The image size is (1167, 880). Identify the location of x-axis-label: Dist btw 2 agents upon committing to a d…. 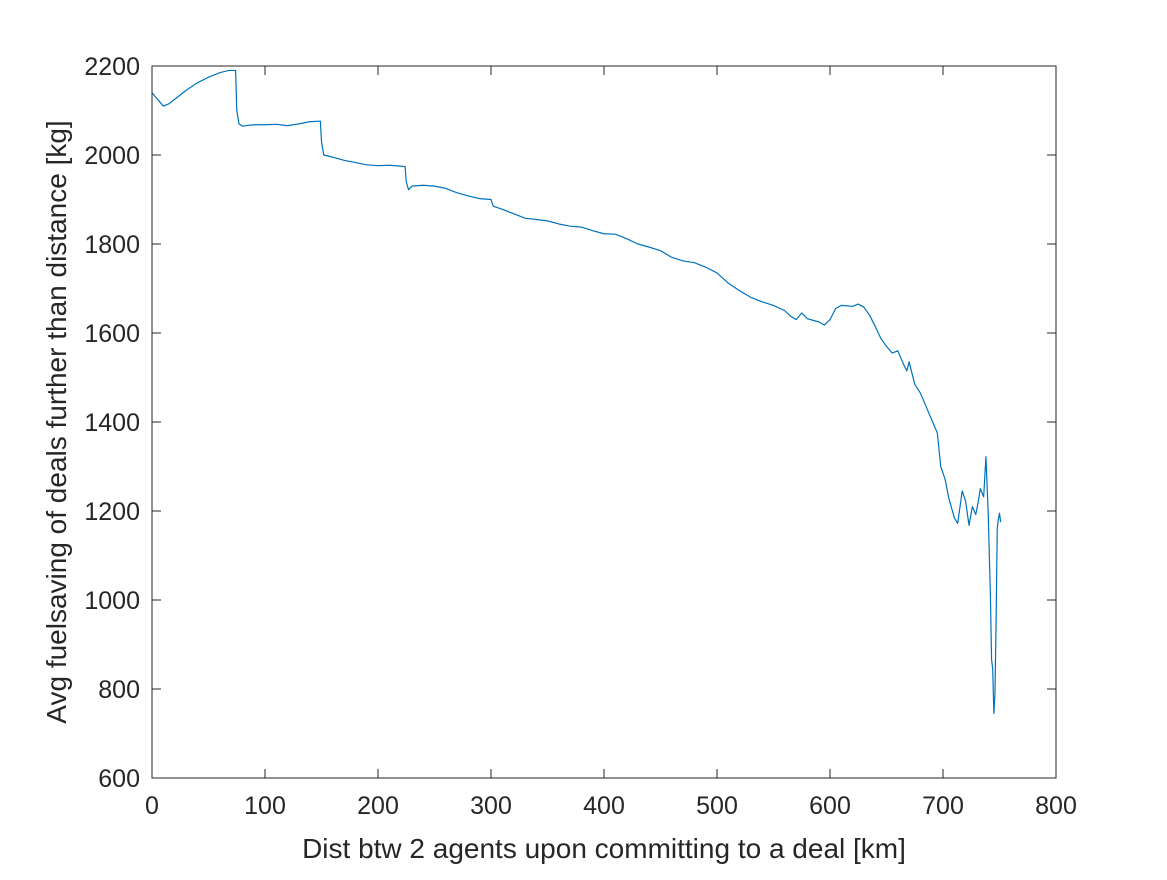
(604, 848).